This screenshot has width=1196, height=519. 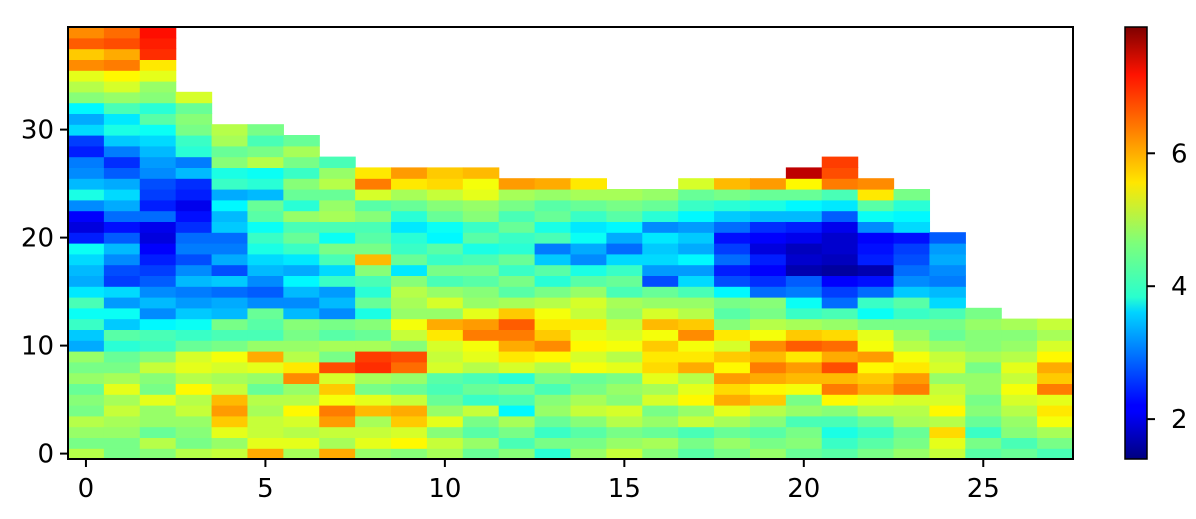 What do you see at coordinates (539, 481) in the screenshot?
I see `x-axis: 0 5 10 15 20 25` at bounding box center [539, 481].